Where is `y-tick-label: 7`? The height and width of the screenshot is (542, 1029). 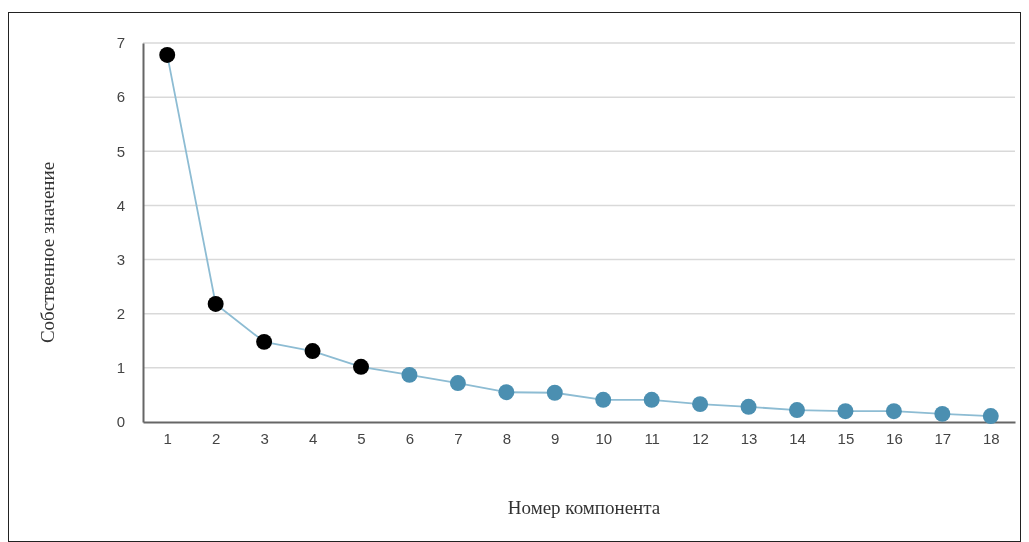
y-tick-label: 7 is located at coordinates (120, 43).